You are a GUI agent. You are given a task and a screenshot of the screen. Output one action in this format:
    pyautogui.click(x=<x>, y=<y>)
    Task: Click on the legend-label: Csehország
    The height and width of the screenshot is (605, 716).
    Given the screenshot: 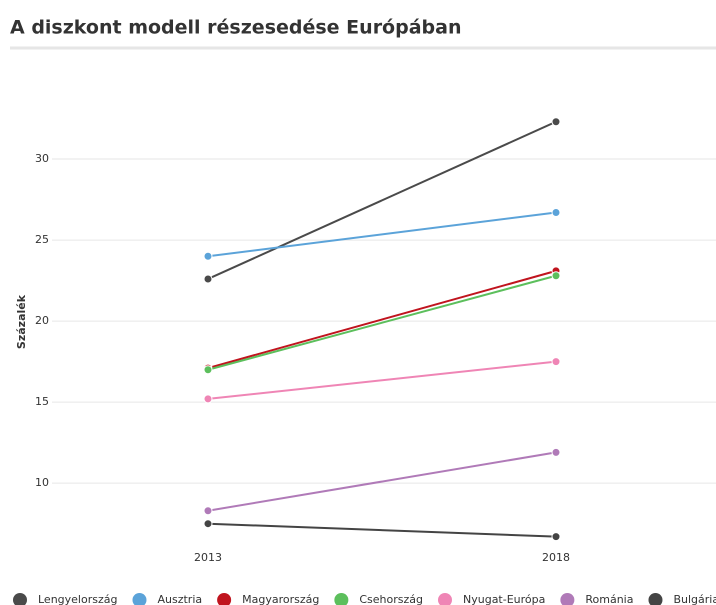 What is the action you would take?
    pyautogui.click(x=391, y=599)
    